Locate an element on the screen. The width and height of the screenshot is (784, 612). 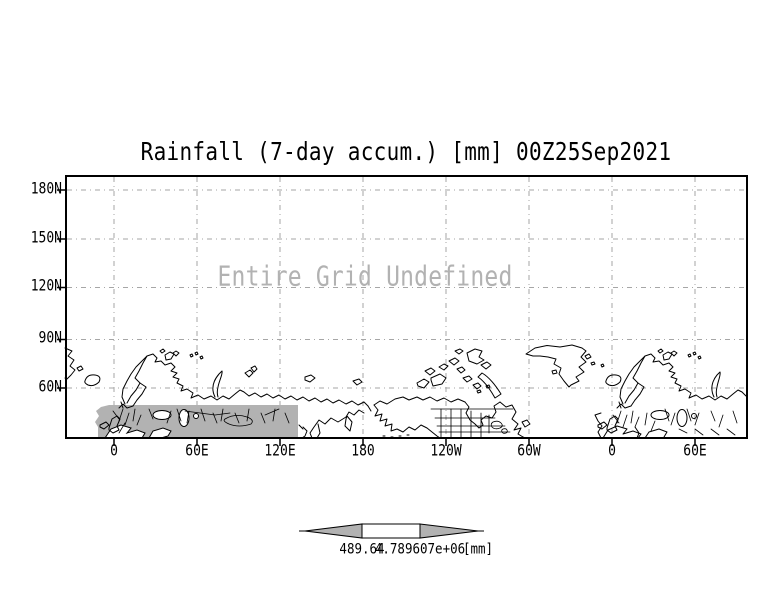
caspian-sea is located at coordinates (184, 418).